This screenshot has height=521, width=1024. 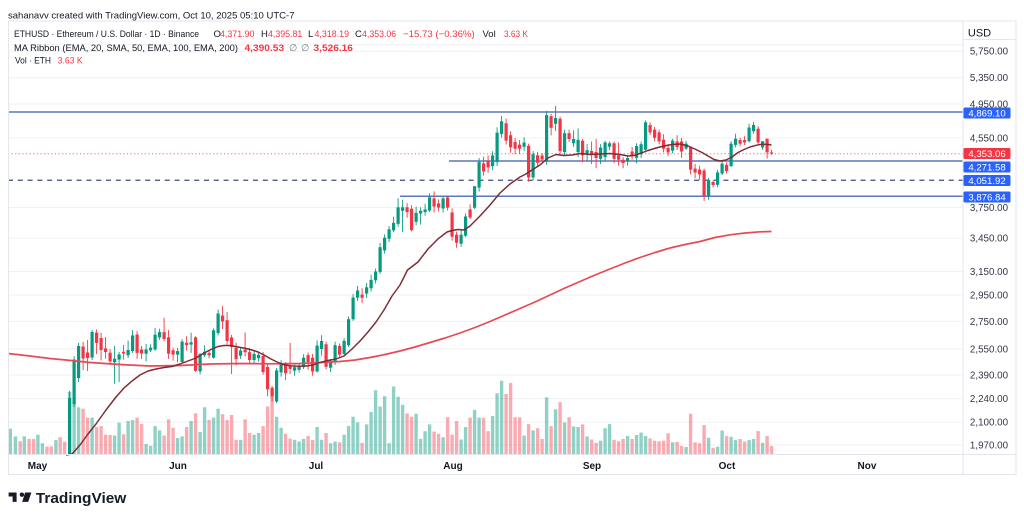 I want to click on svg-text: 3,750.00, so click(x=989, y=208).